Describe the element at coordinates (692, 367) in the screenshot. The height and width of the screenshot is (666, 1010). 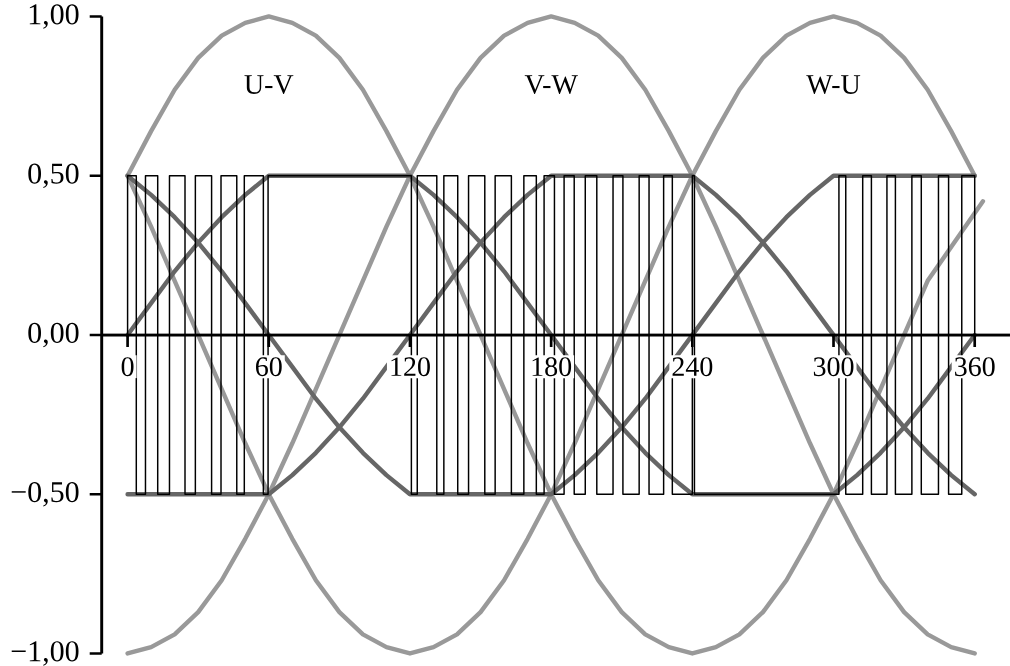
I see `x-tick-label: 240` at that location.